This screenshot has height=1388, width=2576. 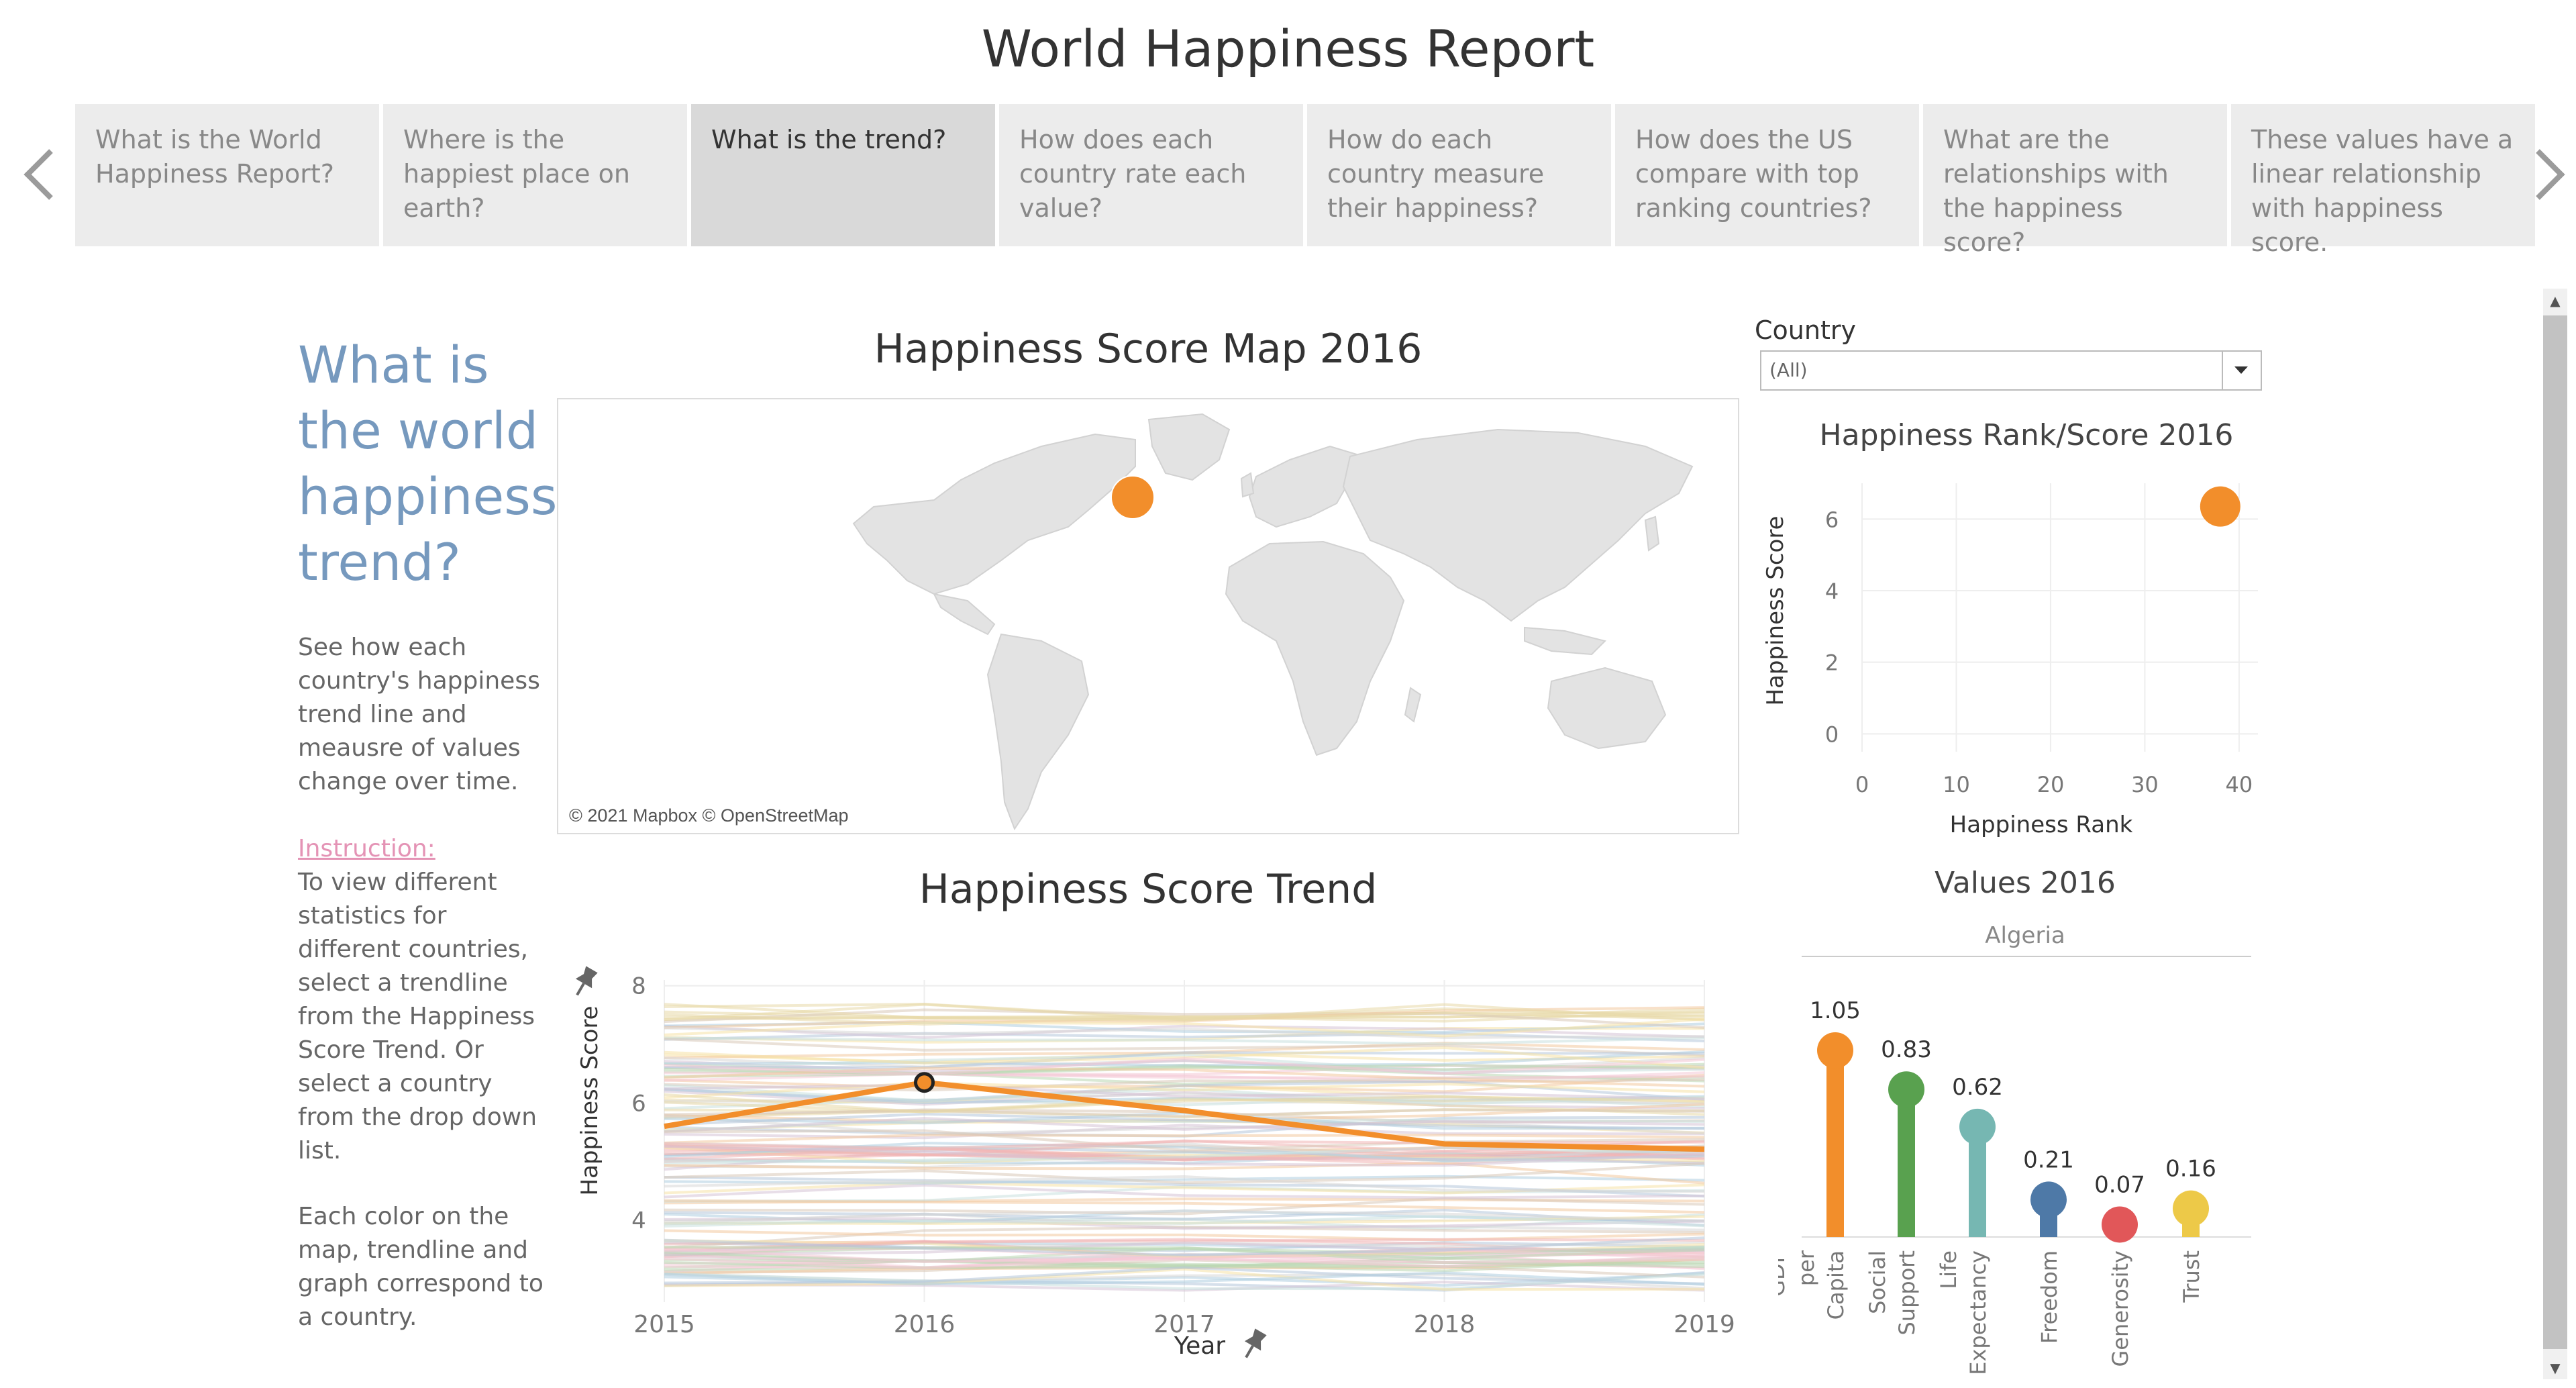 I want to click on scatter-point, so click(x=2220, y=506).